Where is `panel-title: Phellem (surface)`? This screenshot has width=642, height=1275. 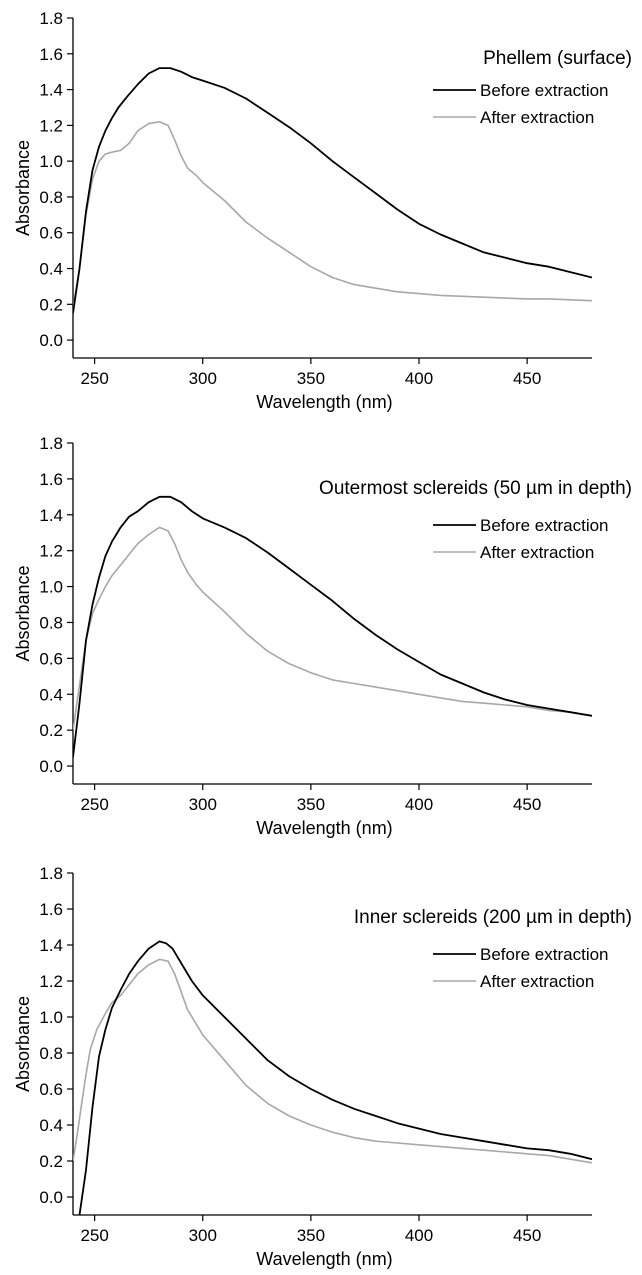 panel-title: Phellem (surface) is located at coordinates (557, 58).